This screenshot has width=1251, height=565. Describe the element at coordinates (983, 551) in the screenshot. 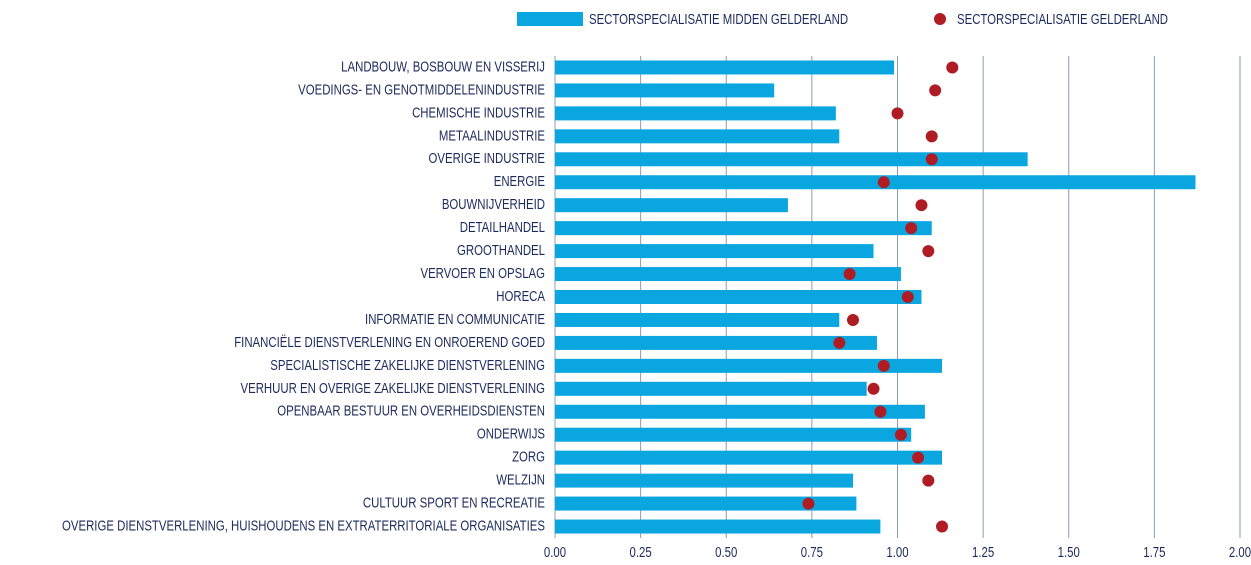

I see `x-tick-label: 1.25` at that location.